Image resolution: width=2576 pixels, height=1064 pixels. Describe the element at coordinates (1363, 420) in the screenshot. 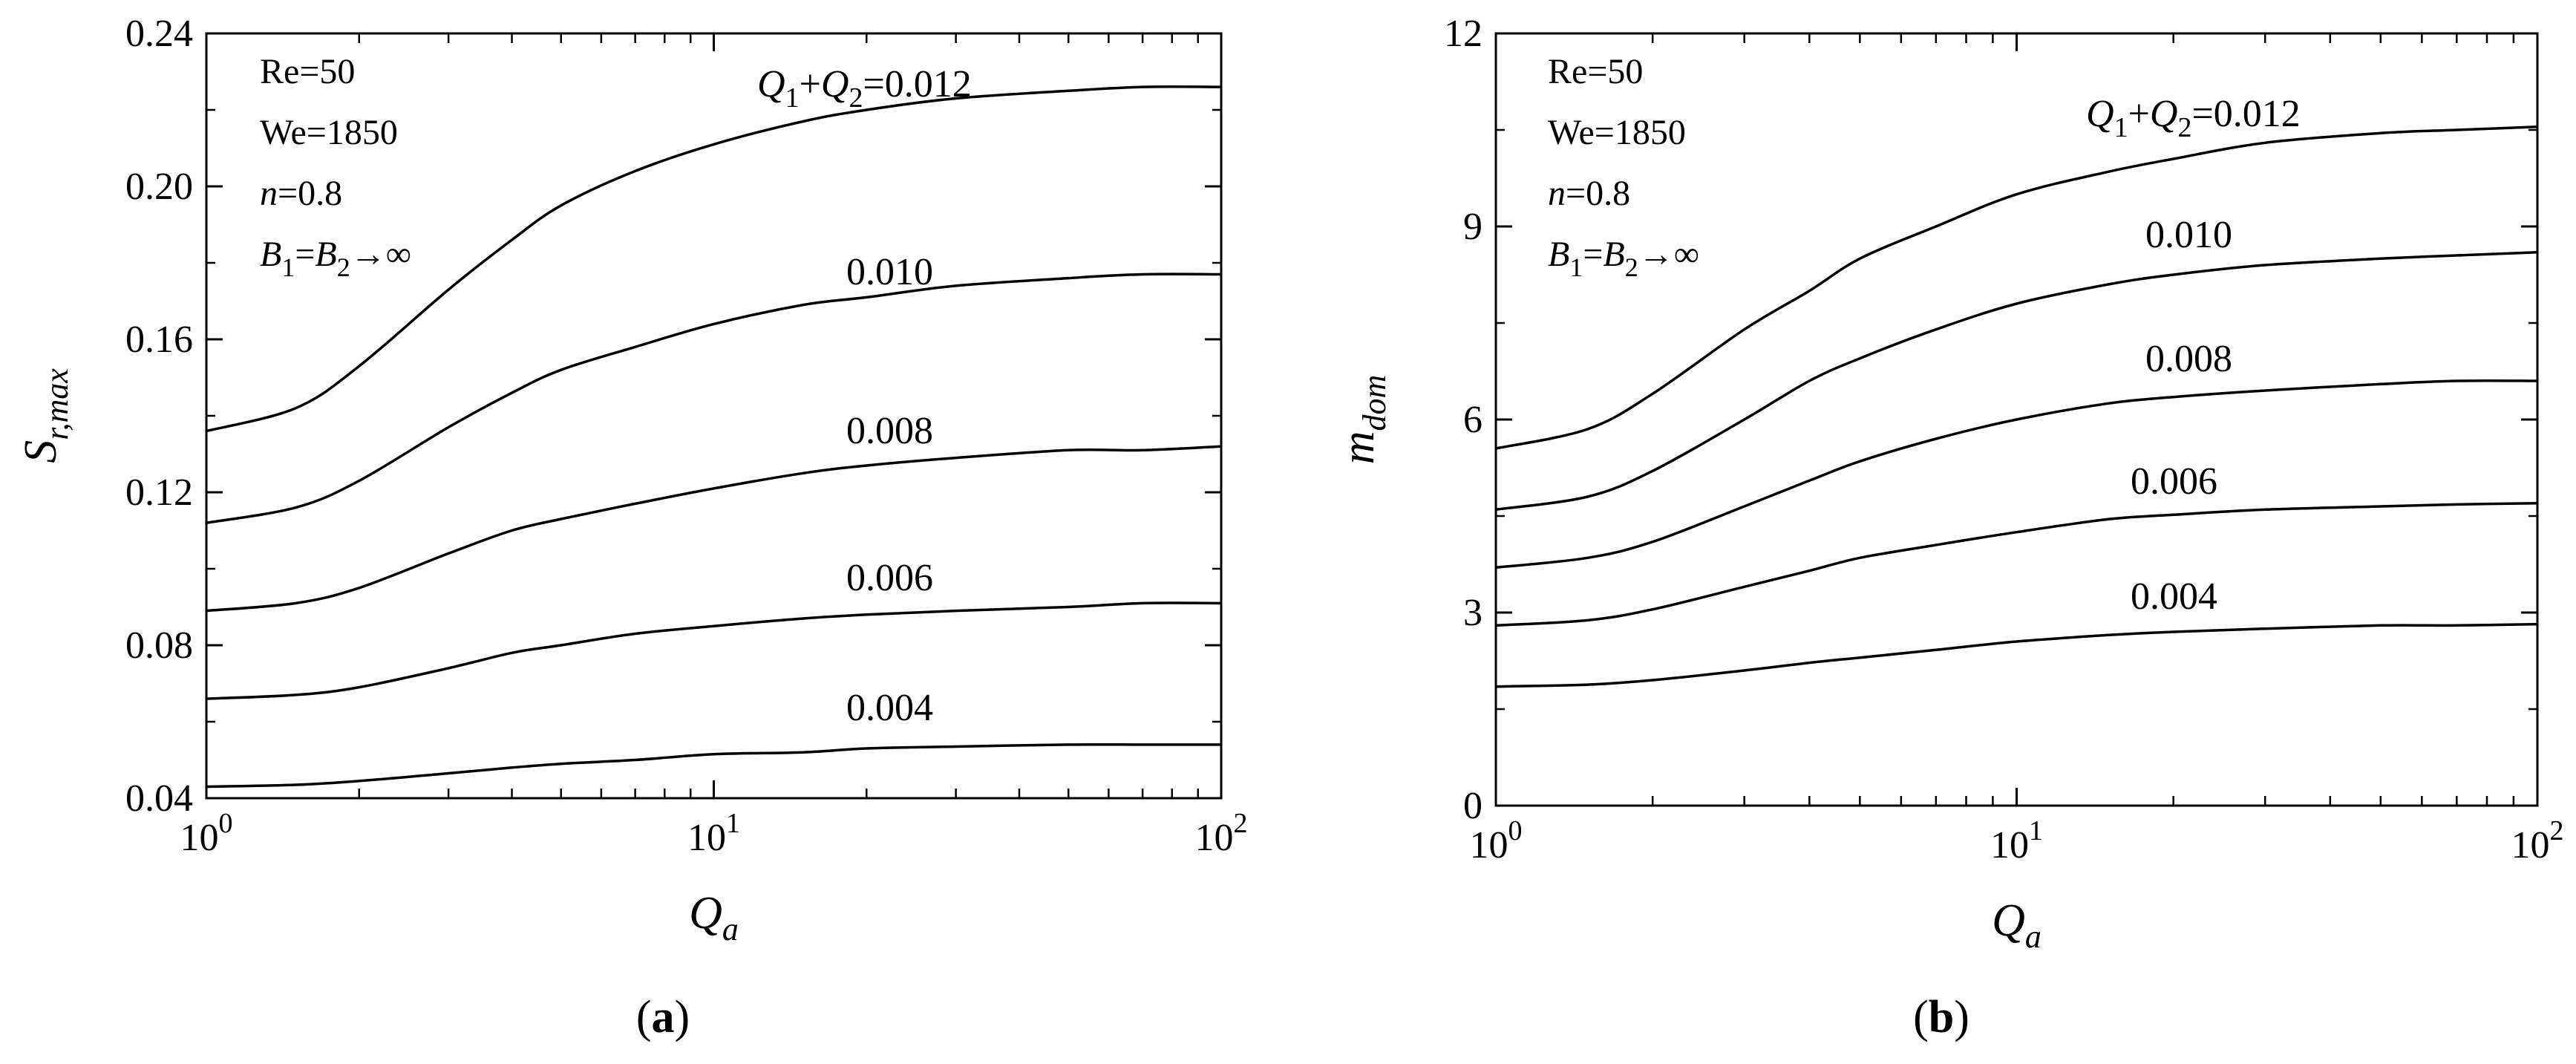

I see `y-axis-label: mdom` at that location.